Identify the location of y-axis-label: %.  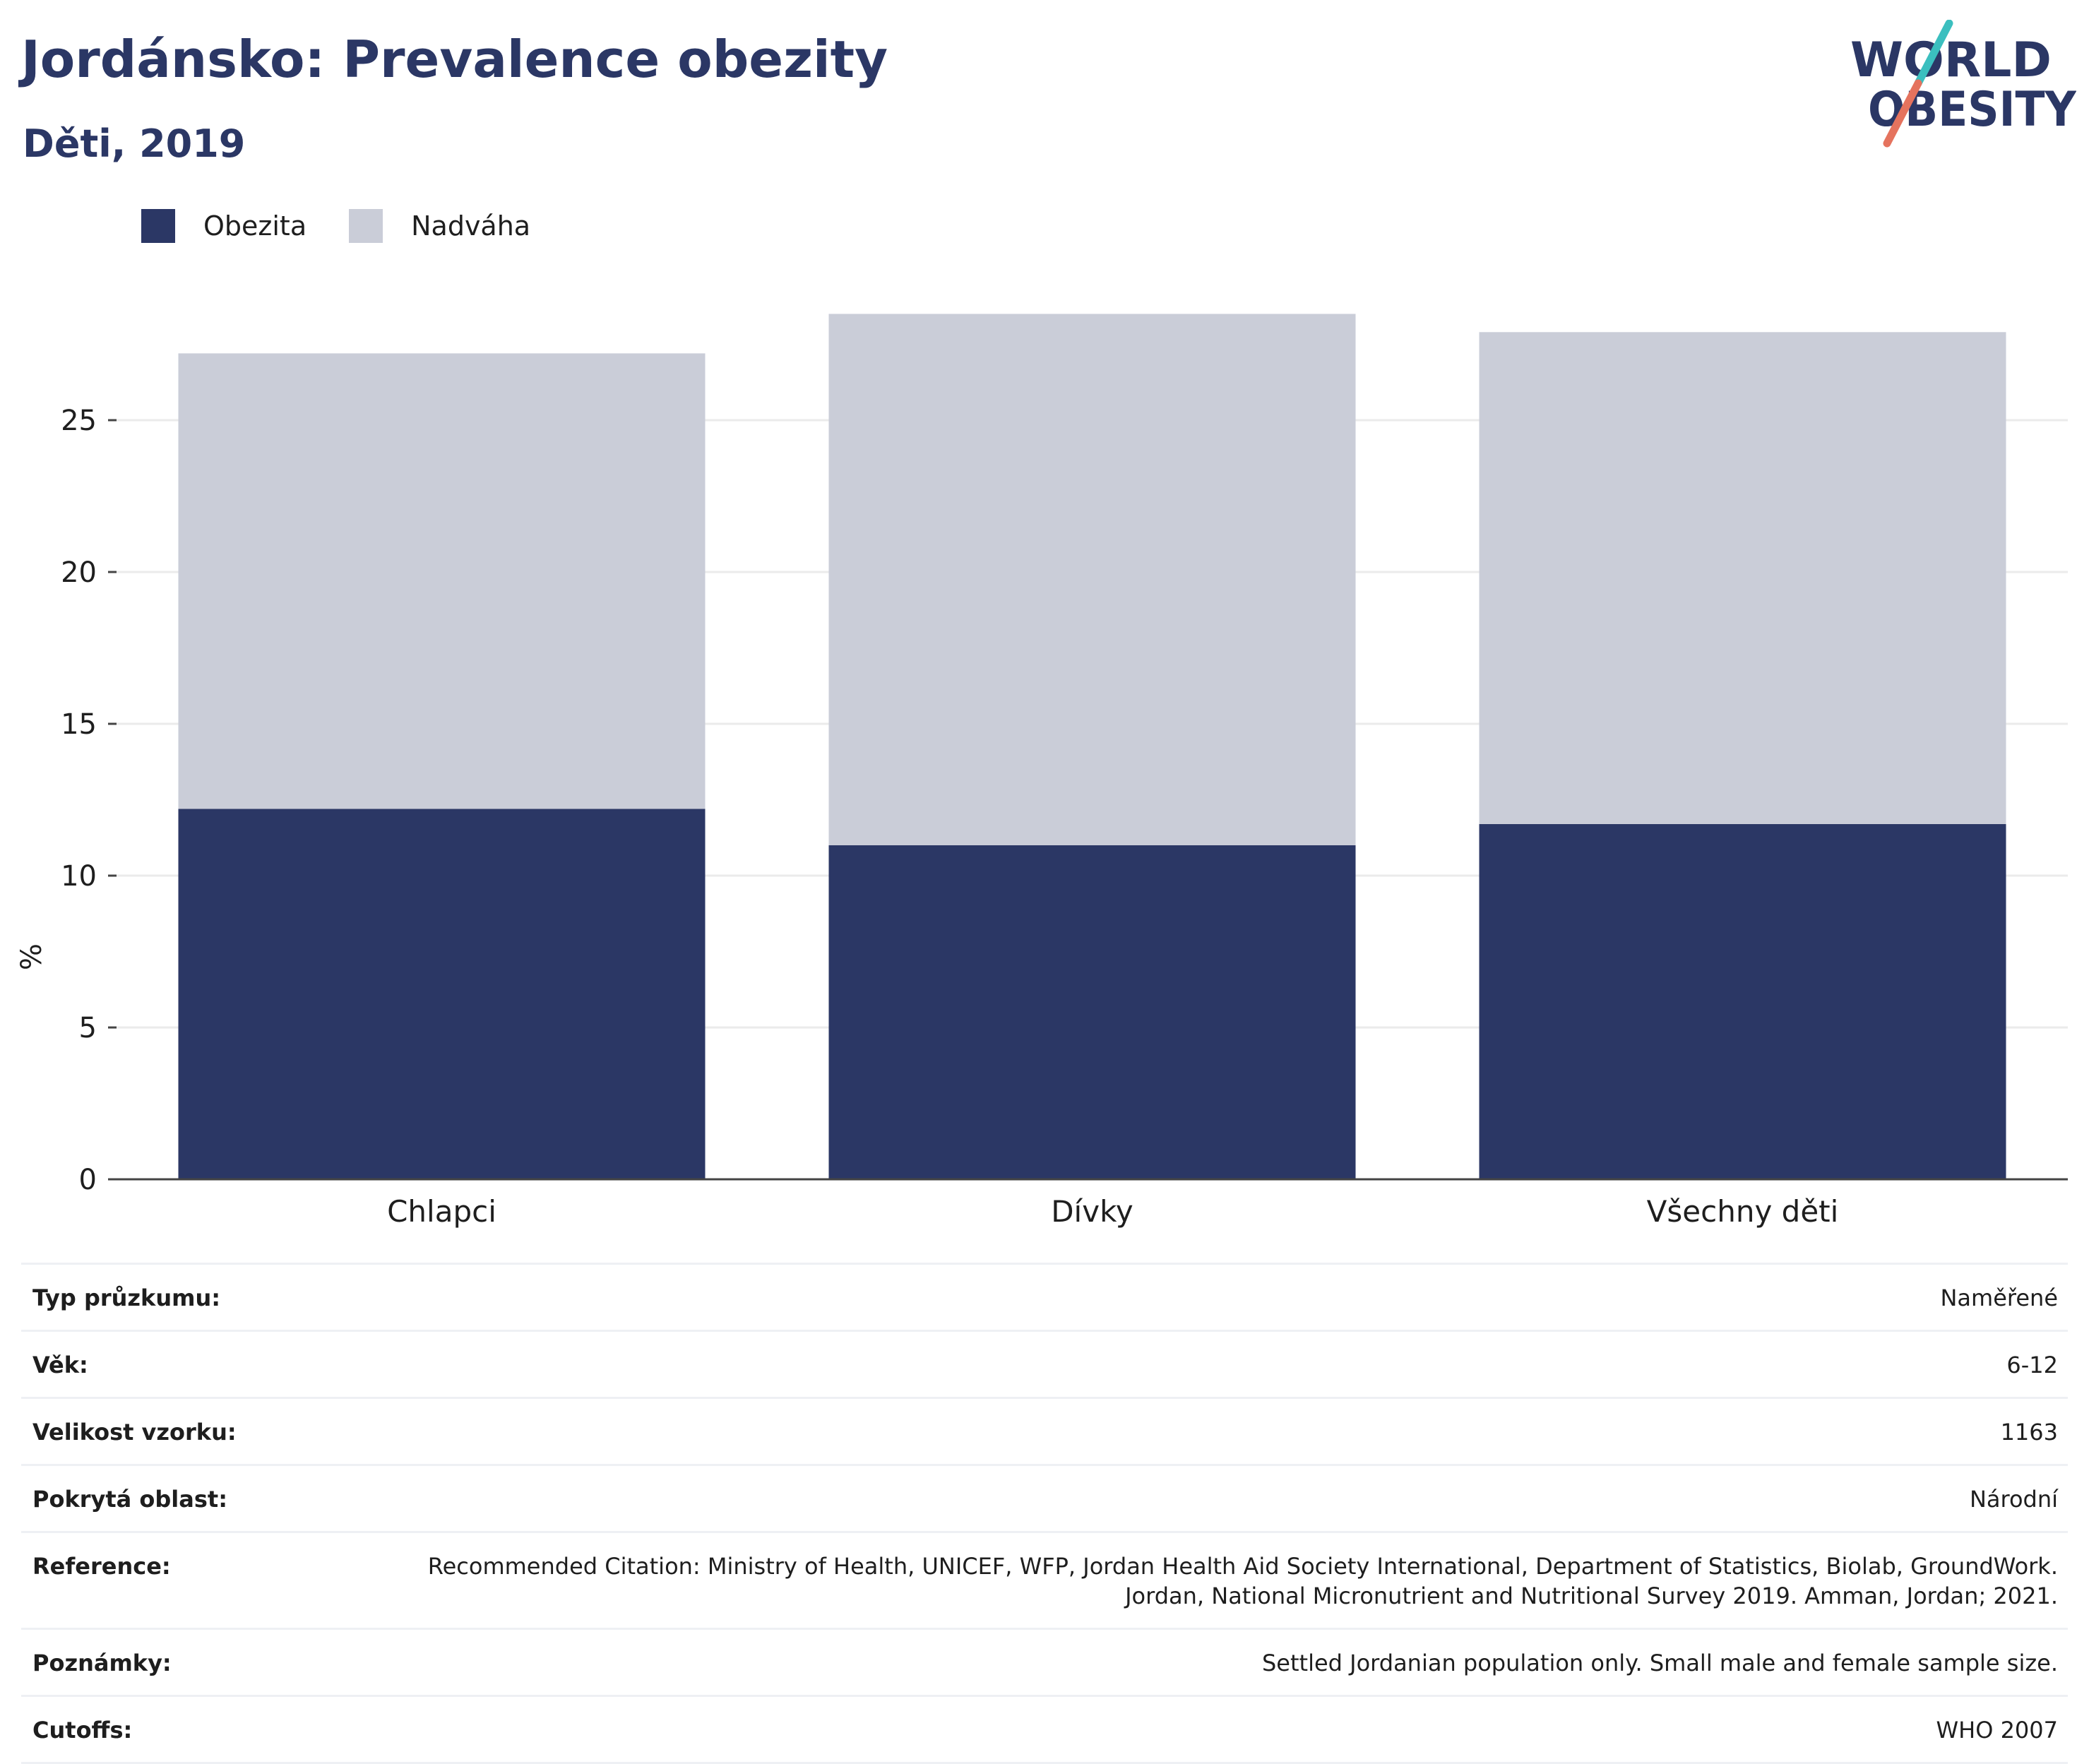
(32, 956).